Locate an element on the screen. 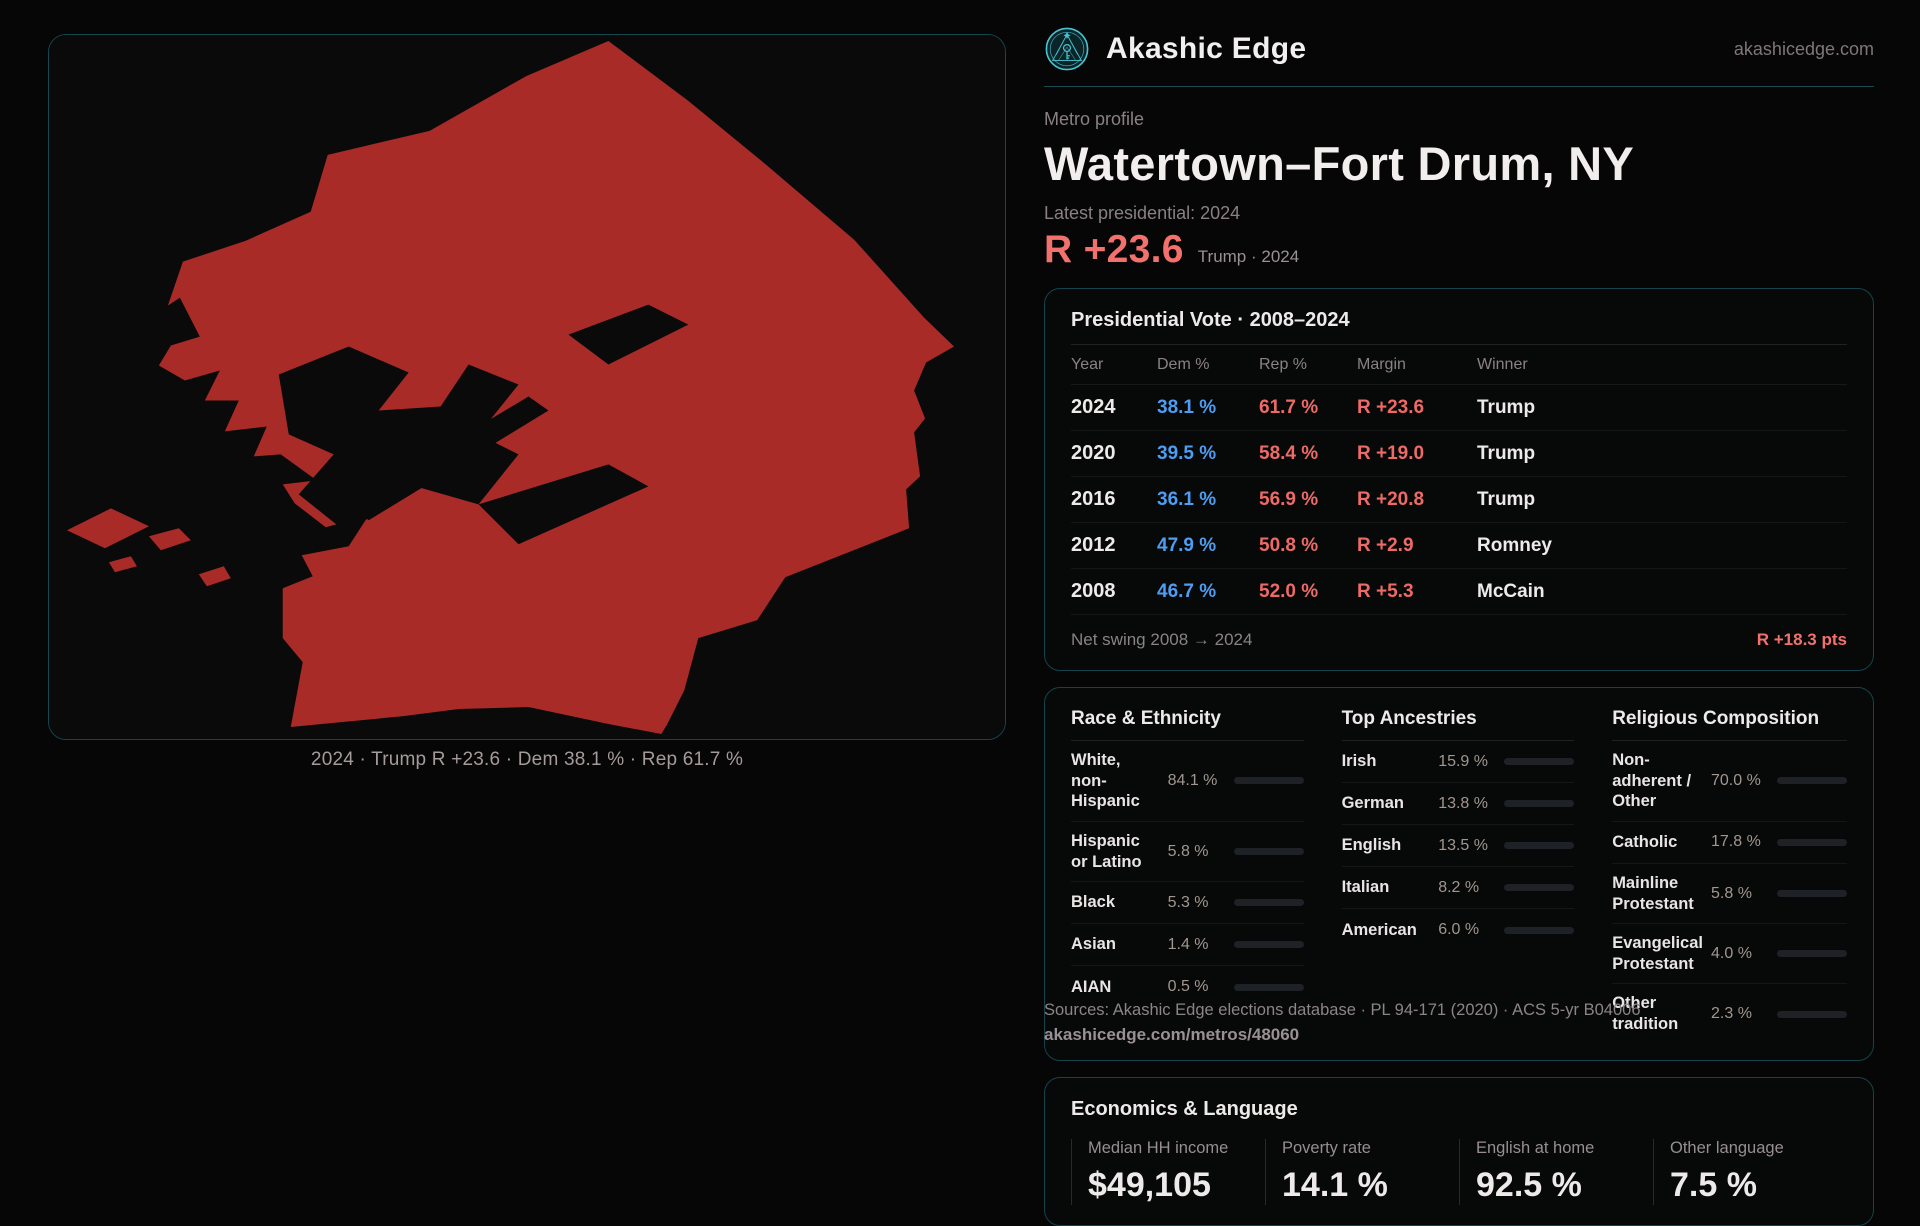 The image size is (1920, 1226). col-margin: Margin is located at coordinates (1381, 364).